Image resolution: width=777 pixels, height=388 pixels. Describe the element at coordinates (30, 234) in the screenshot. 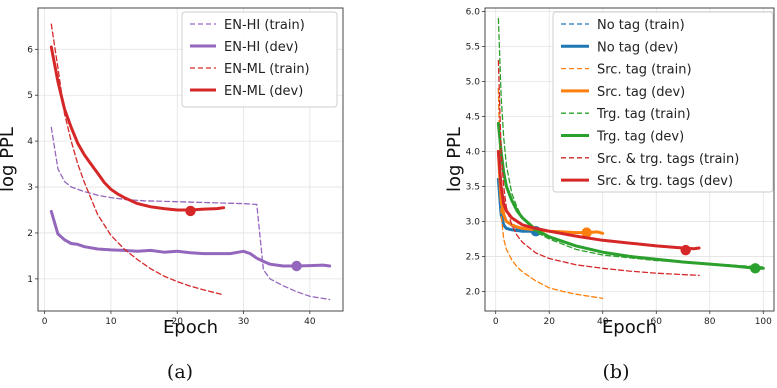

I see `y-tick-label: 2` at that location.